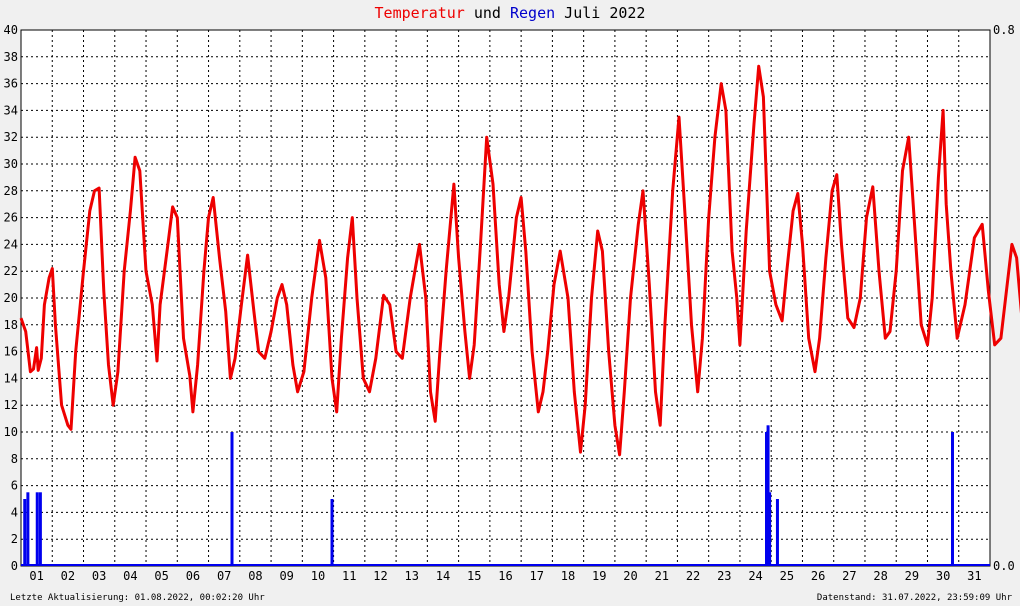 The width and height of the screenshot is (1020, 606). I want to click on y-tick-label: 2, so click(14, 539).